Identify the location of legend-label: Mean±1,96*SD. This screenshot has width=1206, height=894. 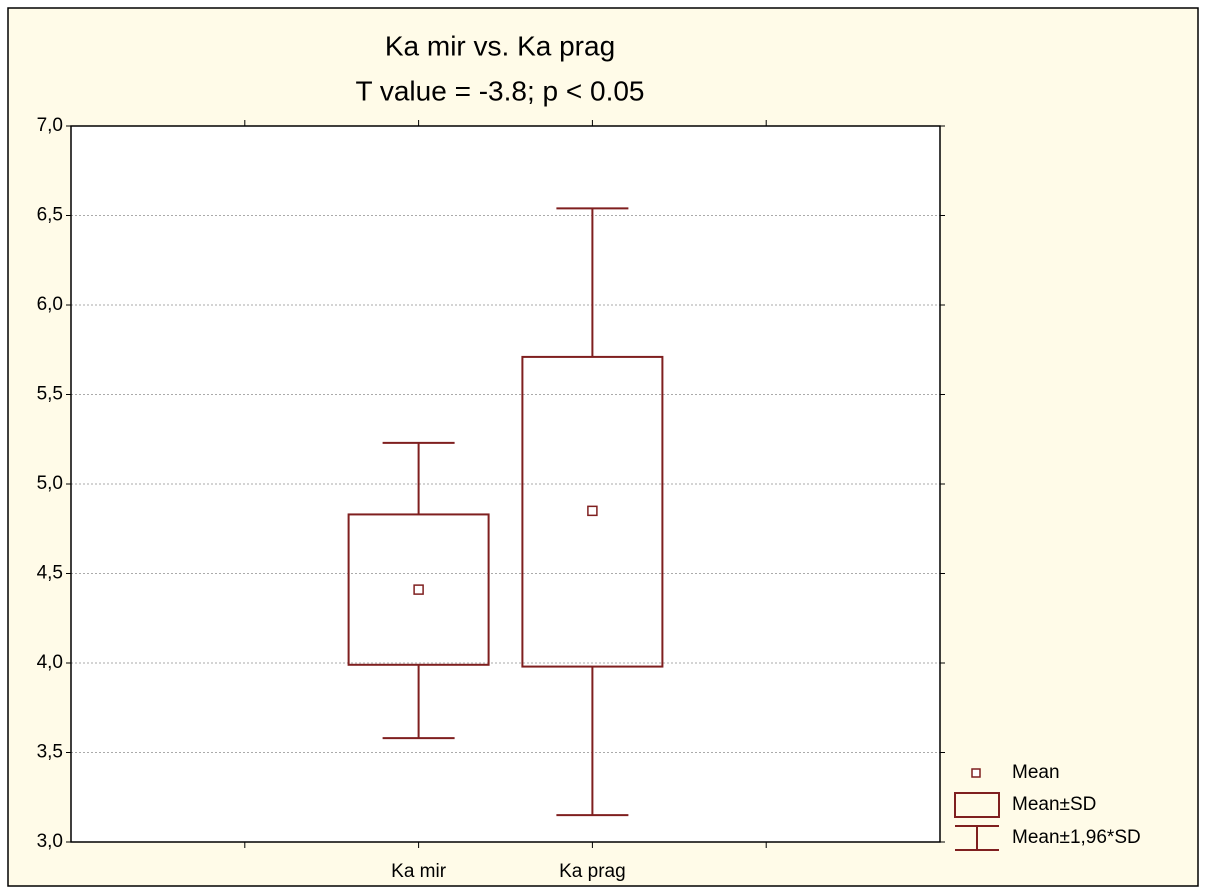
(1076, 837).